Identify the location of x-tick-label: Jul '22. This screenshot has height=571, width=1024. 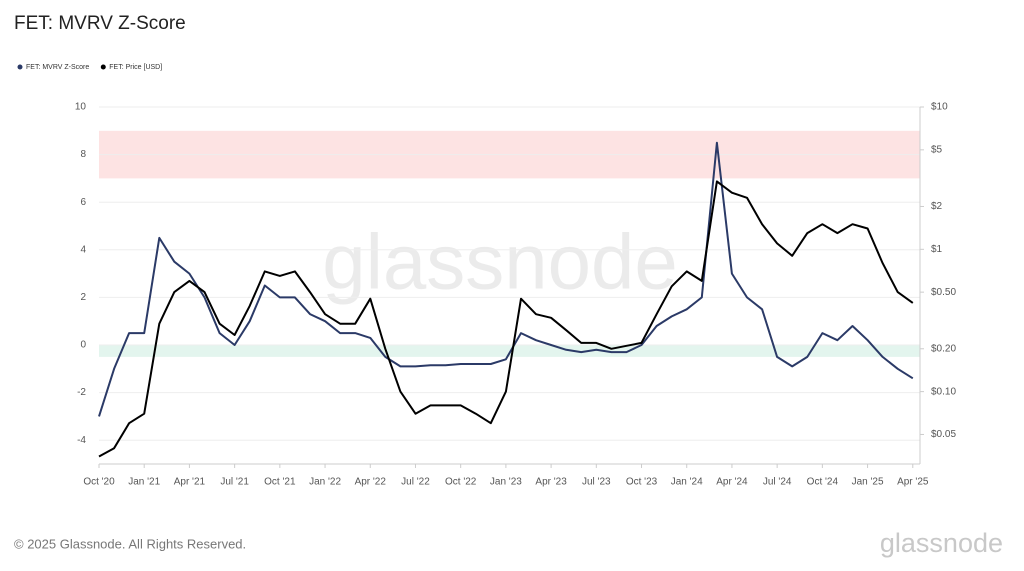
(415, 482).